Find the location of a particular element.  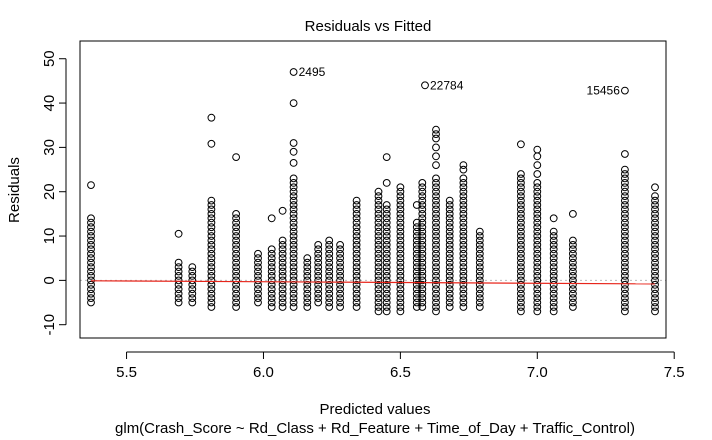

x-tick-label: 6.5 is located at coordinates (400, 372).